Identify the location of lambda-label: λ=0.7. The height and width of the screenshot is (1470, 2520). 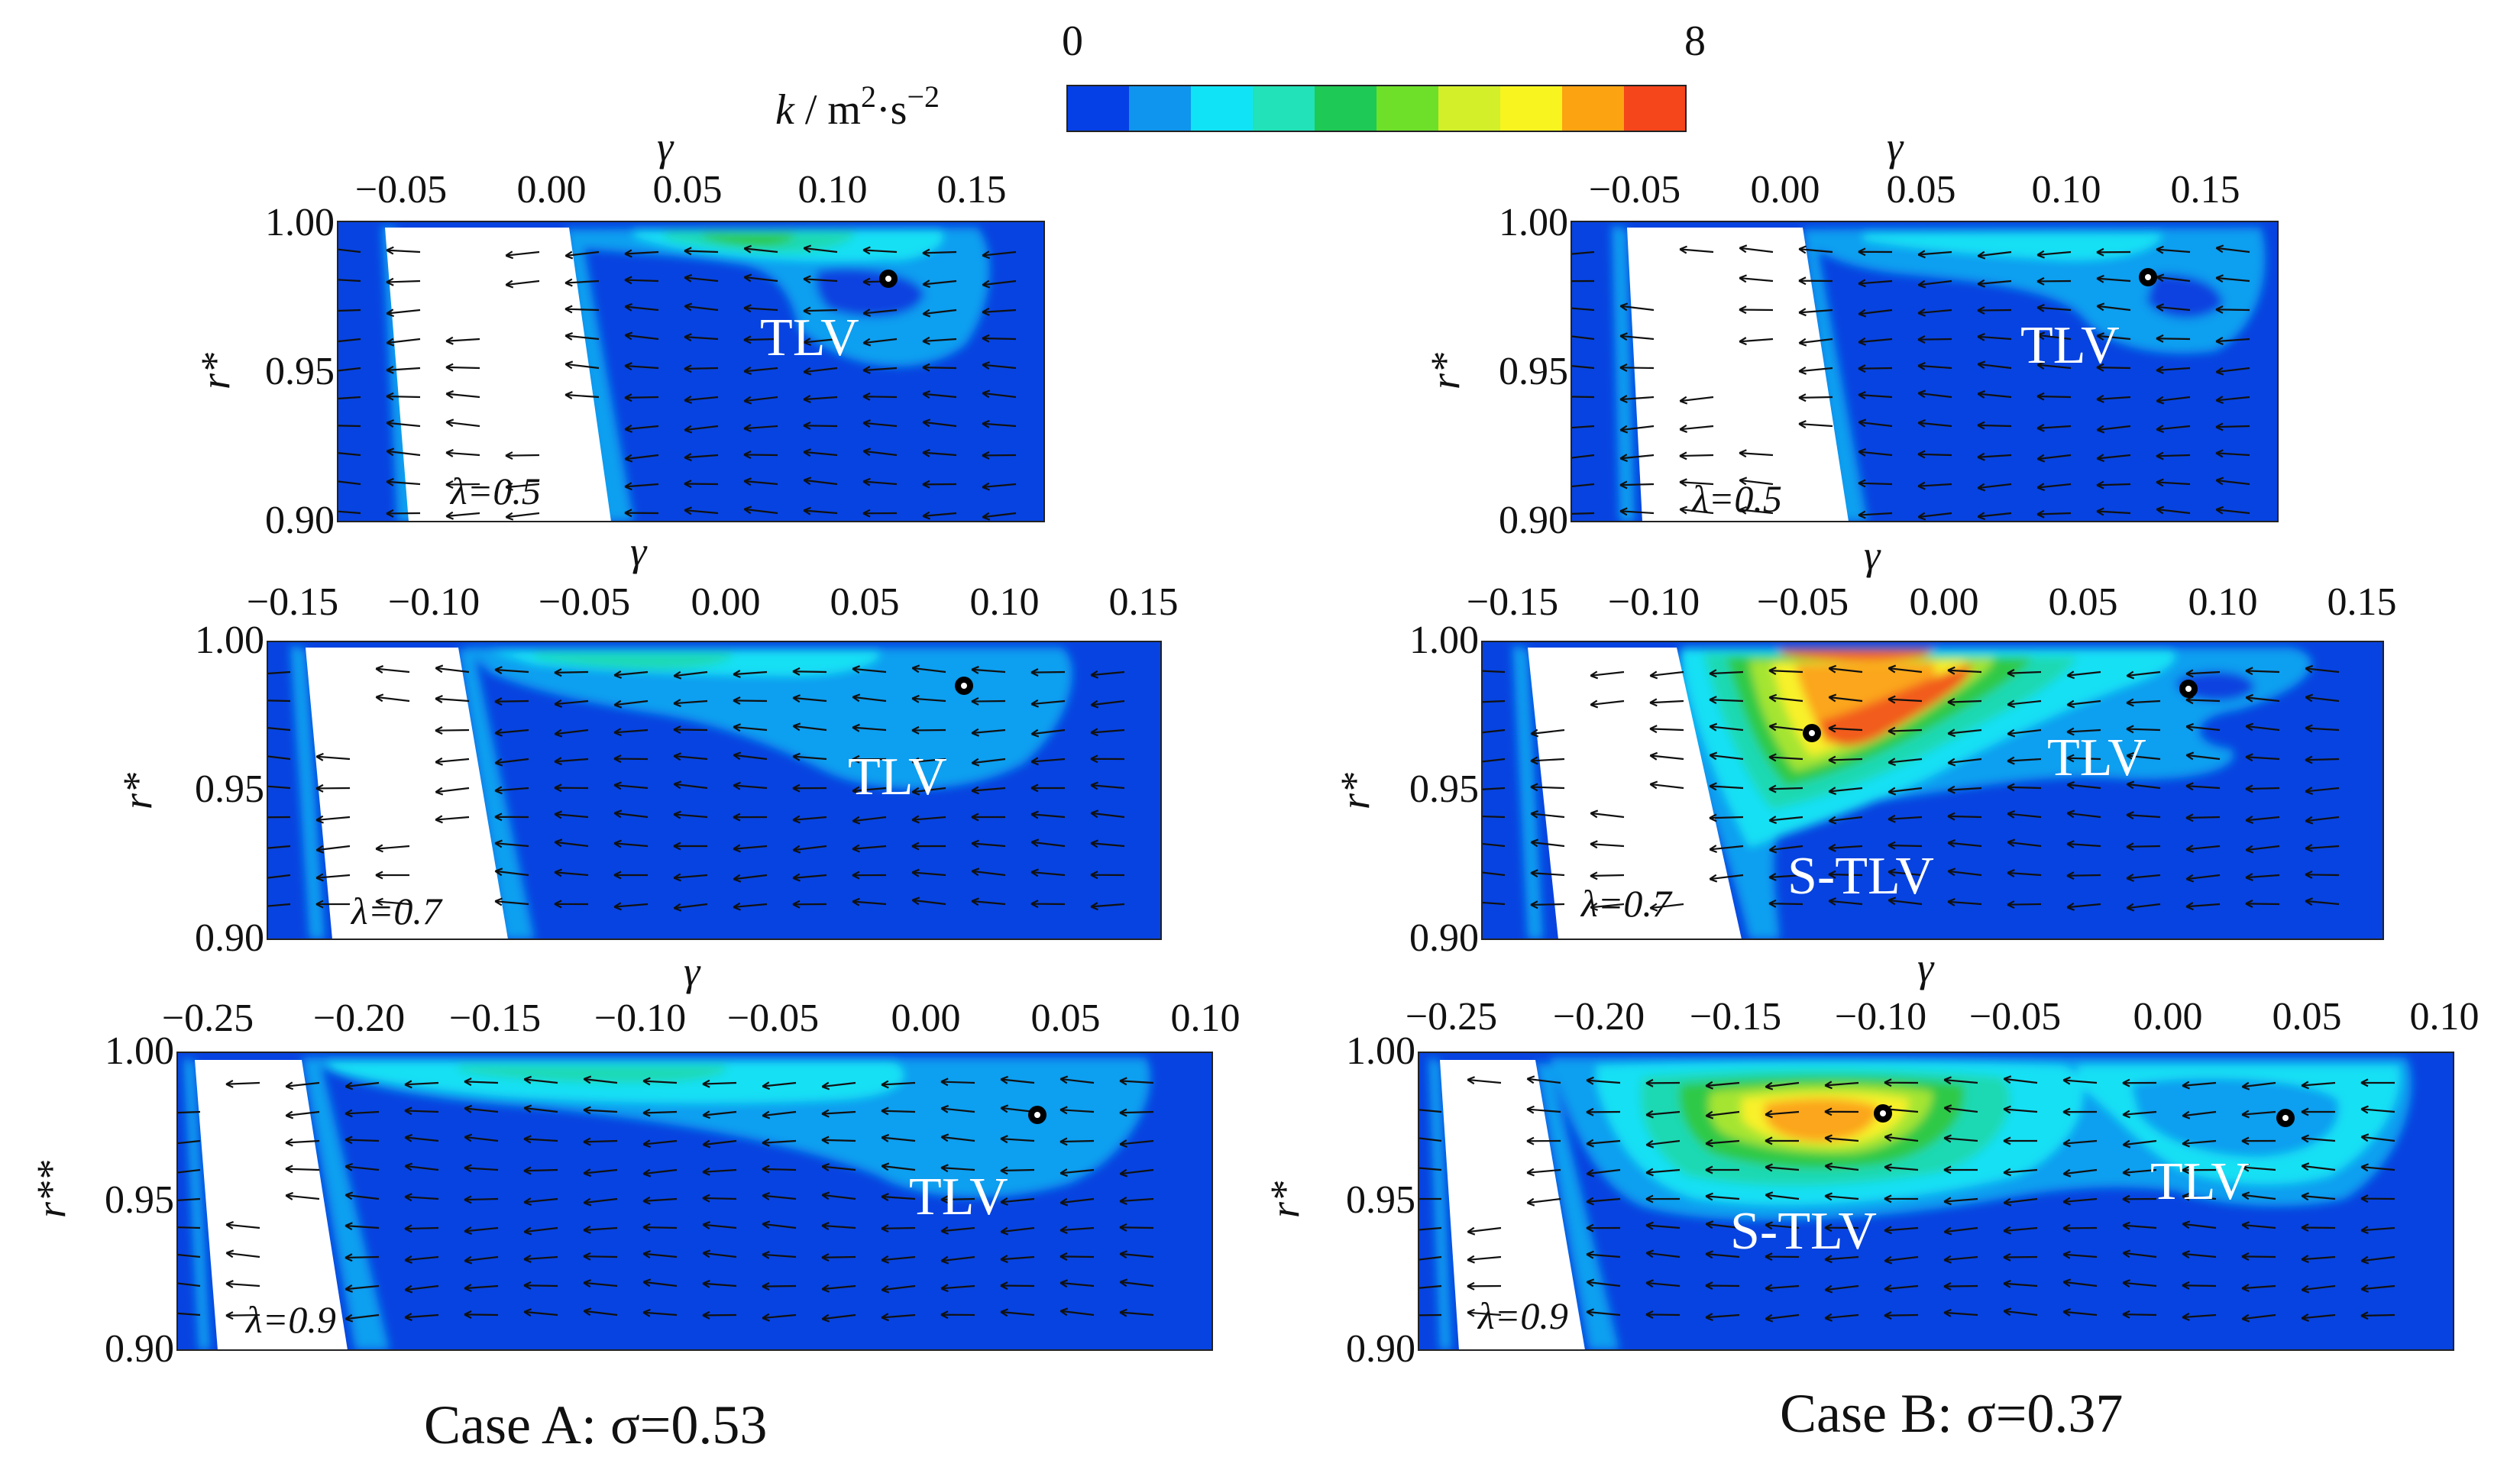
(397, 911).